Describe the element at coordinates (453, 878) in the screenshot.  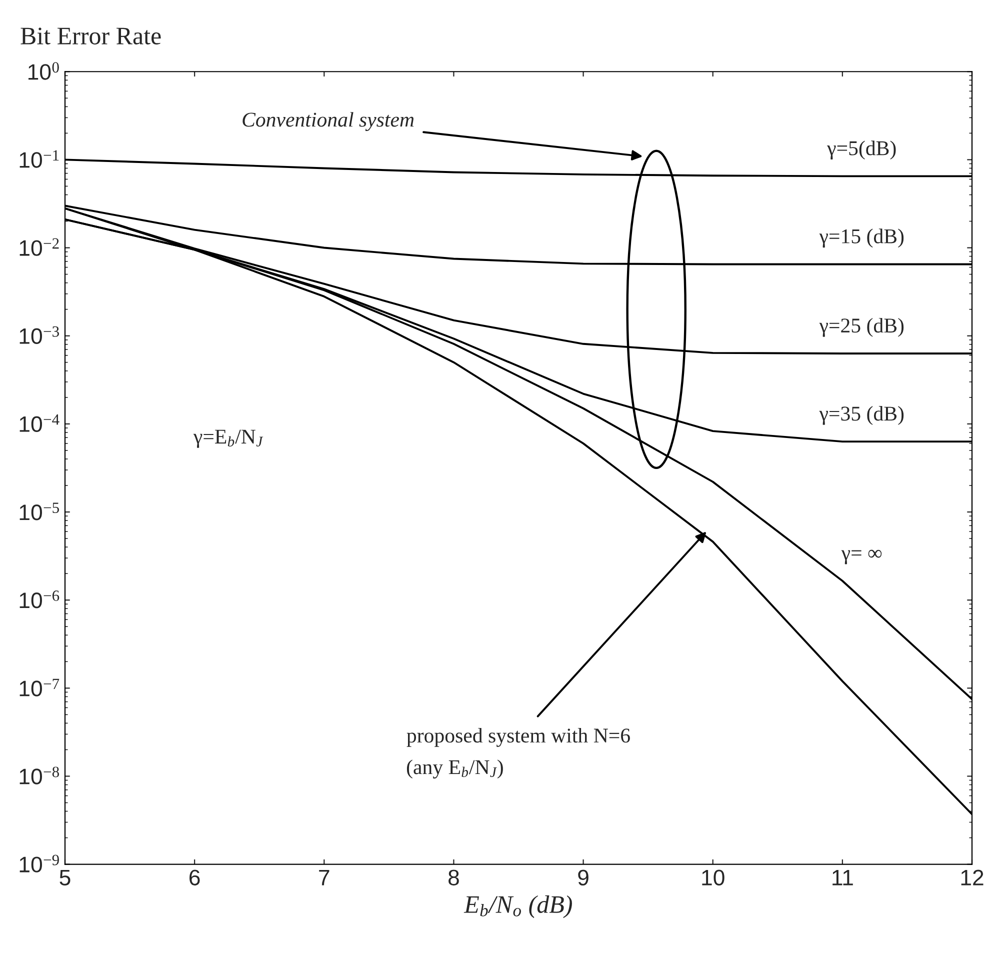
I see `x-tick-label: 8` at that location.